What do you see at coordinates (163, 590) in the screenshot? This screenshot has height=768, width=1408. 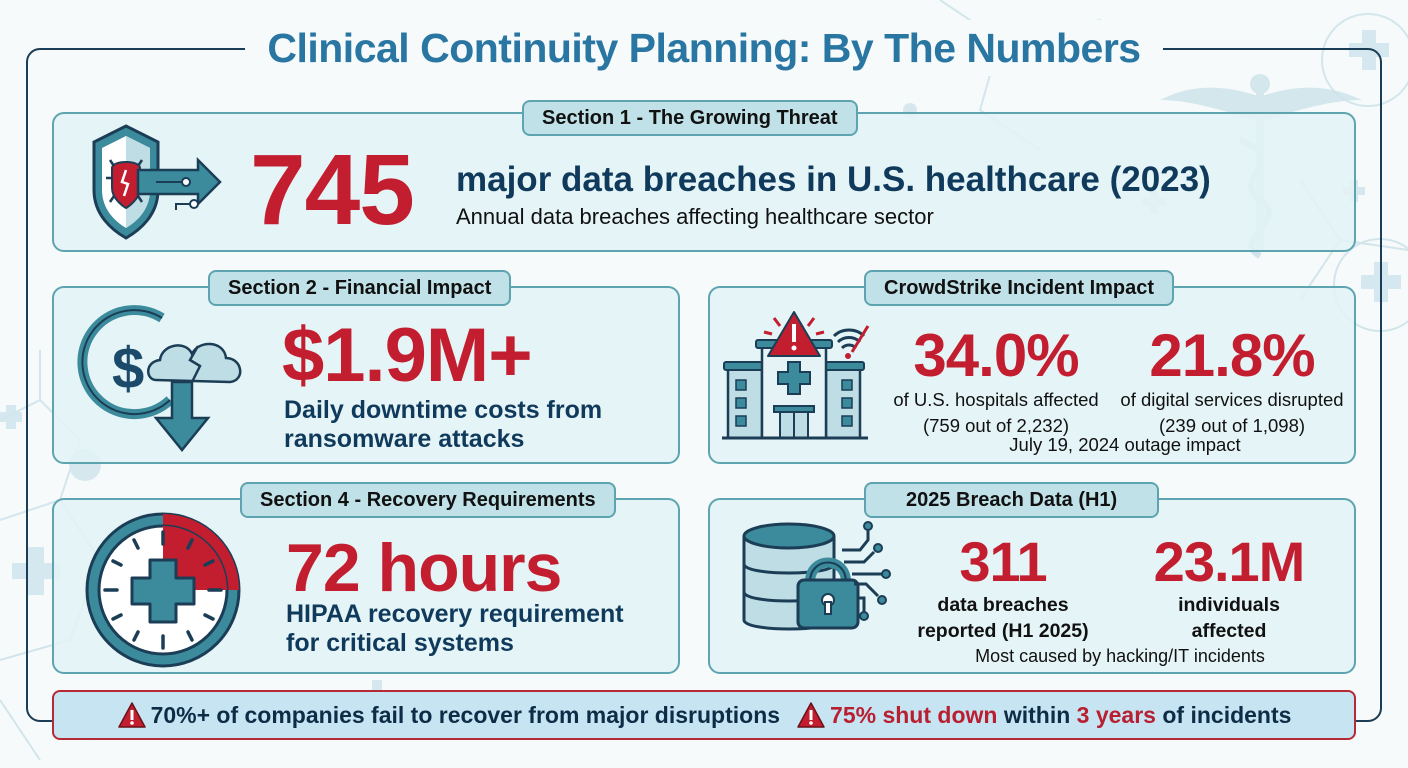 I see `clock-medical-cross-icon` at bounding box center [163, 590].